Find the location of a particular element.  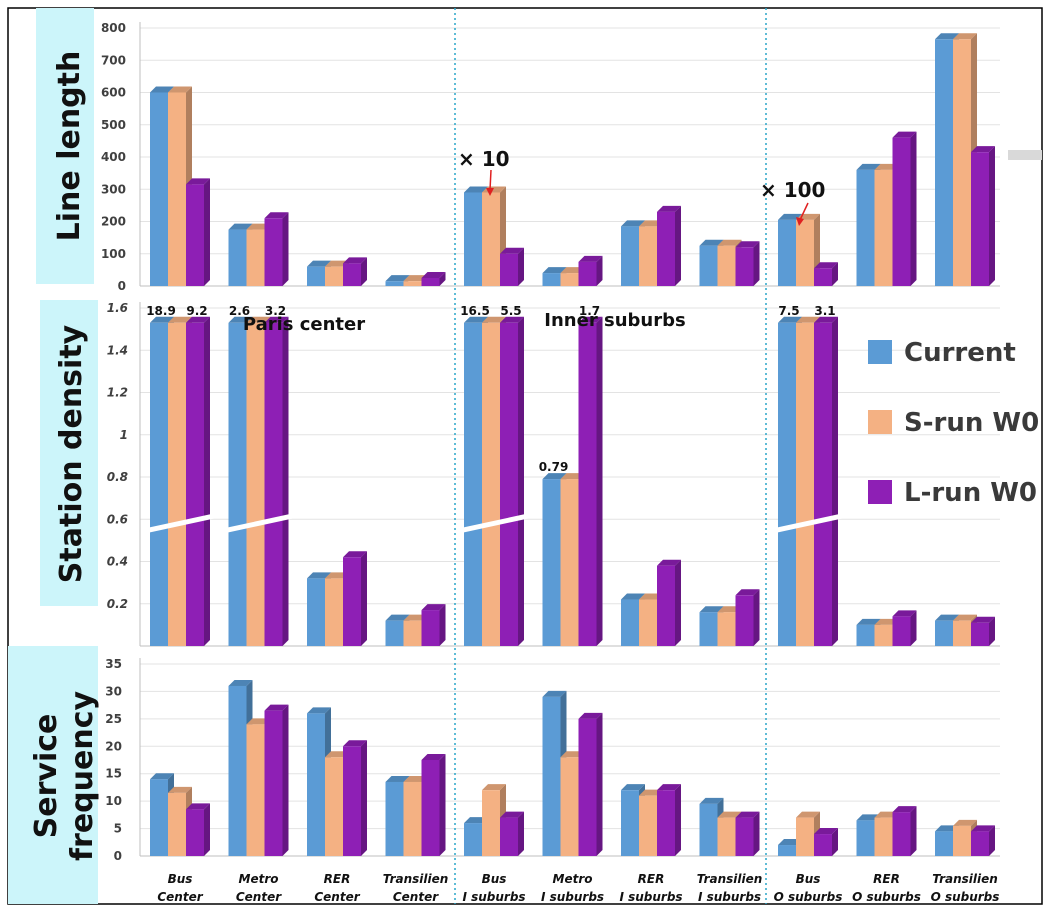

data-label: 3.2 is located at coordinates (275, 311).